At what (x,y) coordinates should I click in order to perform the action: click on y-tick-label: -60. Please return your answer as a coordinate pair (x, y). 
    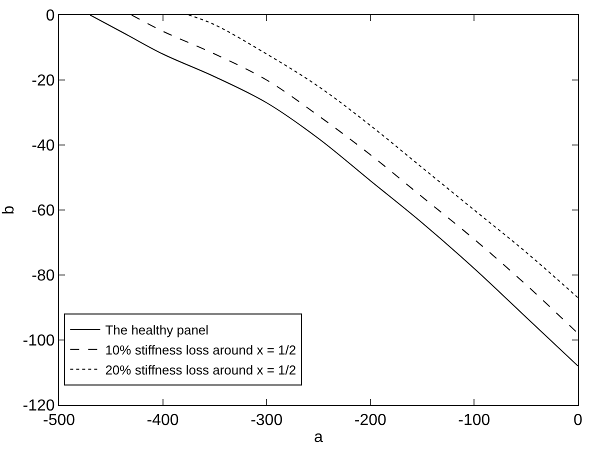
    Looking at the image, I should click on (43, 211).